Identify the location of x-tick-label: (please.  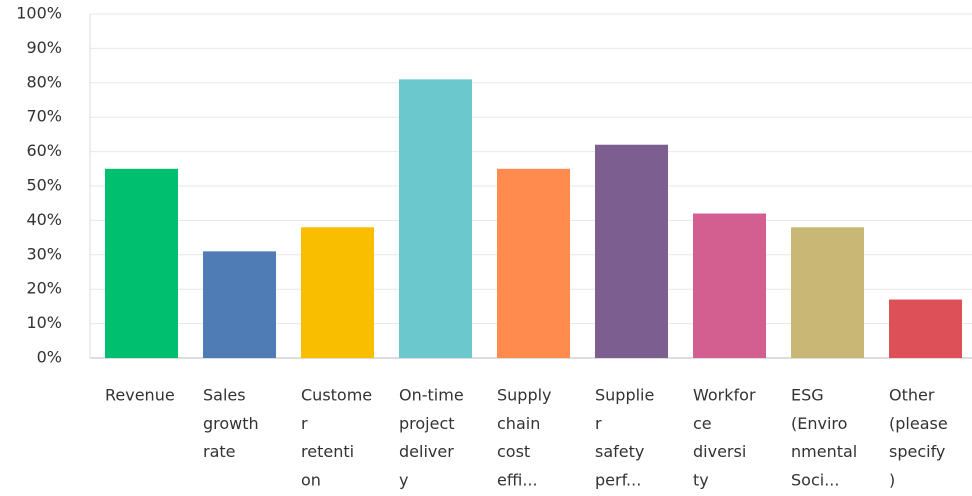
(918, 423).